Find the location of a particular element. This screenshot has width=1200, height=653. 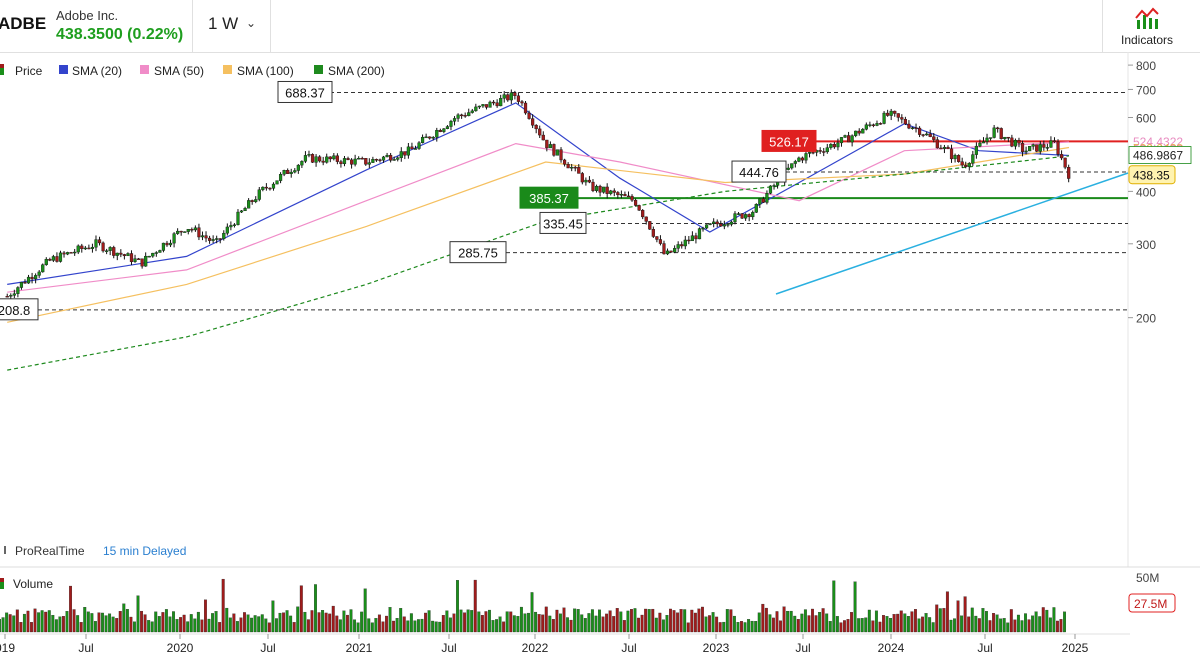

trendline is located at coordinates (952, 233).